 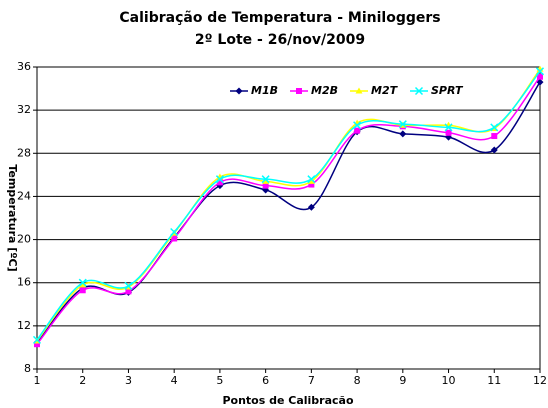 What do you see at coordinates (324, 90) in the screenshot?
I see `legend-label: M2B` at bounding box center [324, 90].